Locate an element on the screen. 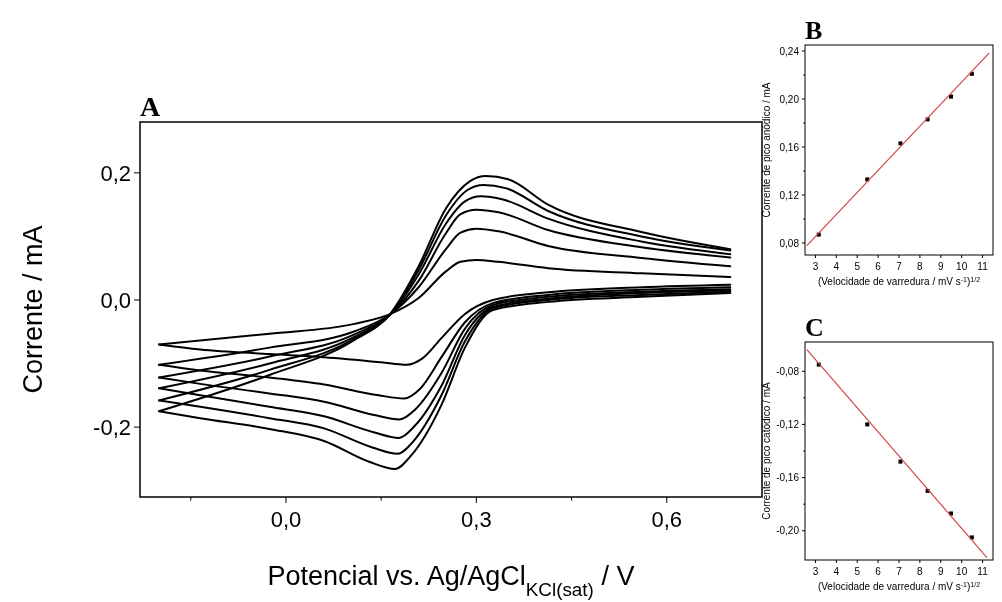  y-tick-label: 0,20 is located at coordinates (789, 99).